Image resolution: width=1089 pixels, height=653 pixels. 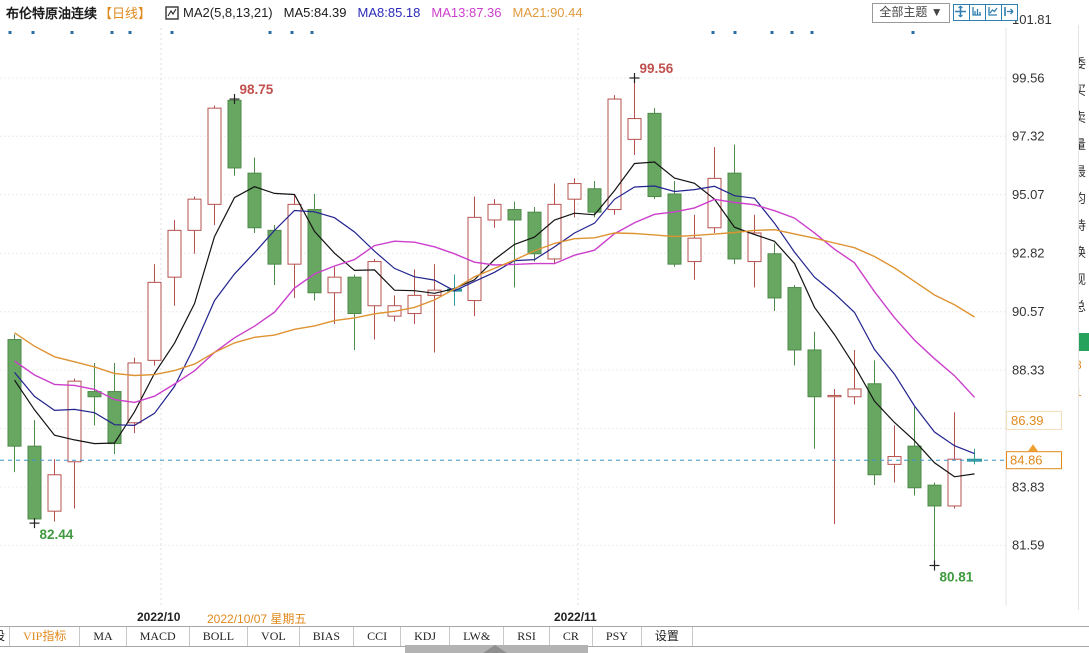 I want to click on ma-legend-item: MA8:85.18, so click(x=389, y=12).